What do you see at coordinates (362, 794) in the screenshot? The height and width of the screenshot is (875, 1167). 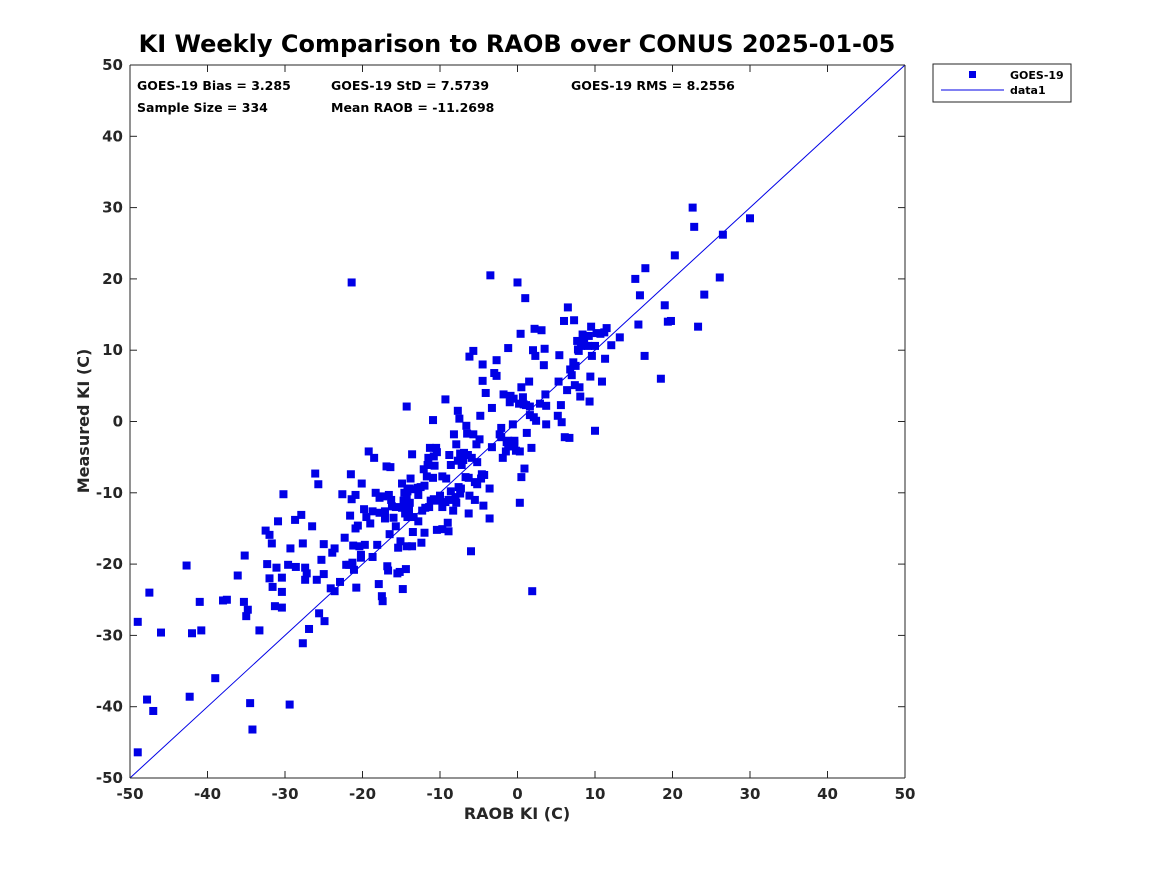 I see `x-tick-label: -20` at bounding box center [362, 794].